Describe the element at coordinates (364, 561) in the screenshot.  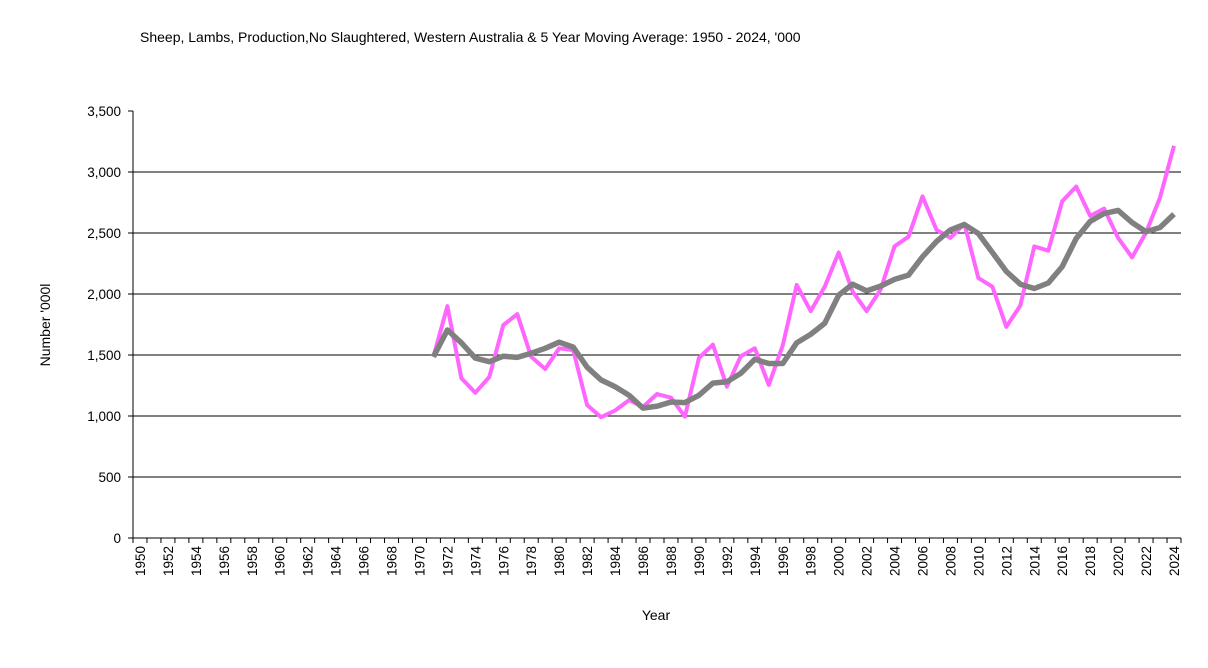
I see `x-tick-label: 1966` at that location.